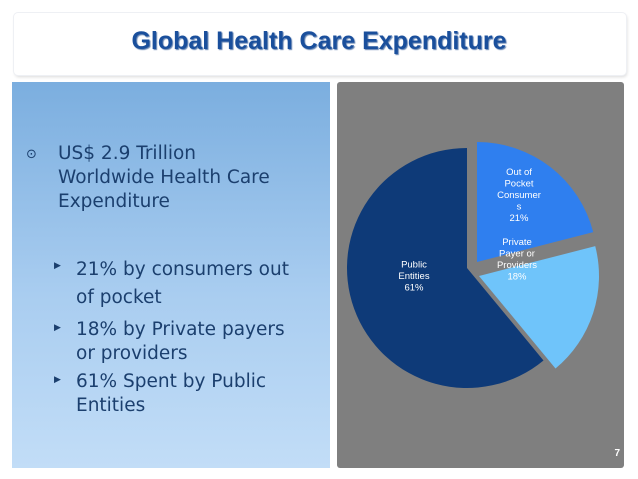 The width and height of the screenshot is (638, 479). I want to click on page-number: 7, so click(617, 453).